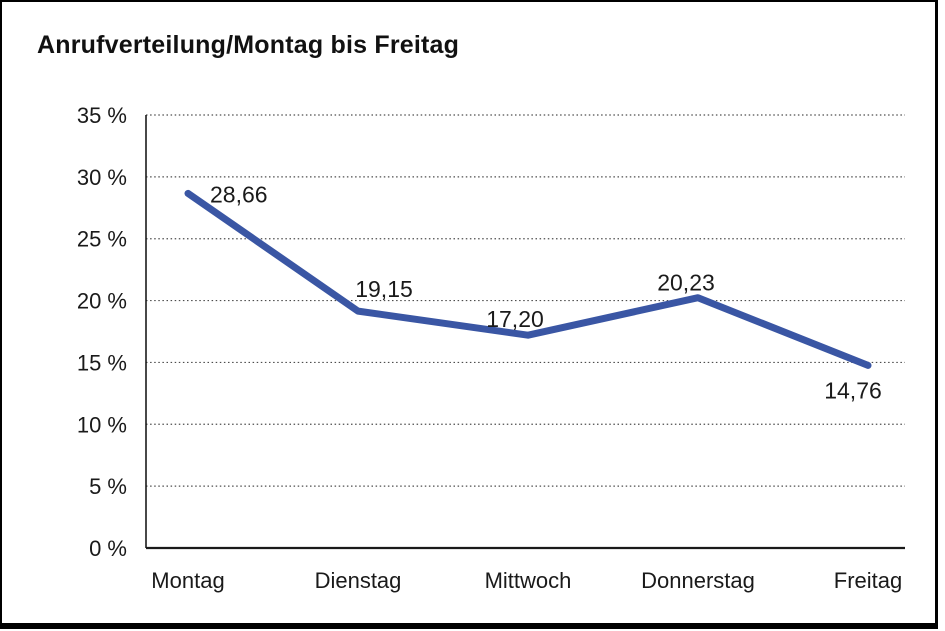  What do you see at coordinates (108, 486) in the screenshot?
I see `y-tick-label: 5 %` at bounding box center [108, 486].